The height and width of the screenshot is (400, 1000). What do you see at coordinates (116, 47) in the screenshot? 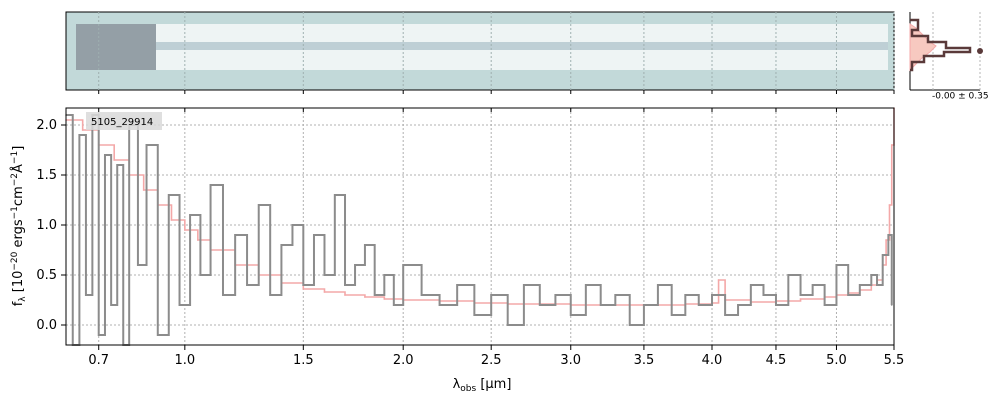
I see `spectrum-2d-noisy-blue-end` at bounding box center [116, 47].